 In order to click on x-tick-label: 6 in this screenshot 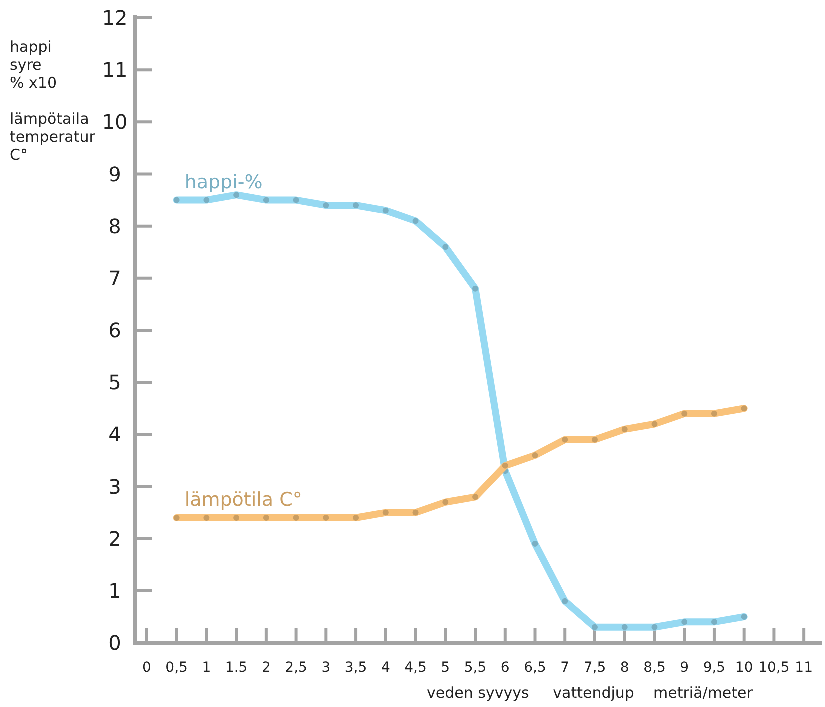, I will do `click(505, 668)`.